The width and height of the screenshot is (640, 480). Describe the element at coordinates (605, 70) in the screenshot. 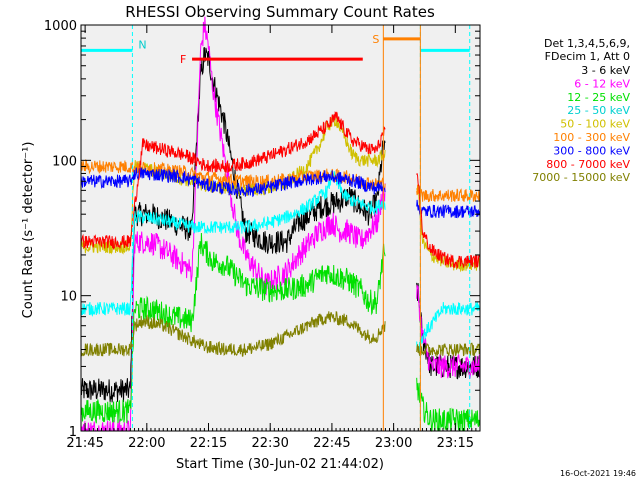

I see `legend-entry-3-6-keV: 3 - 6 keV` at that location.